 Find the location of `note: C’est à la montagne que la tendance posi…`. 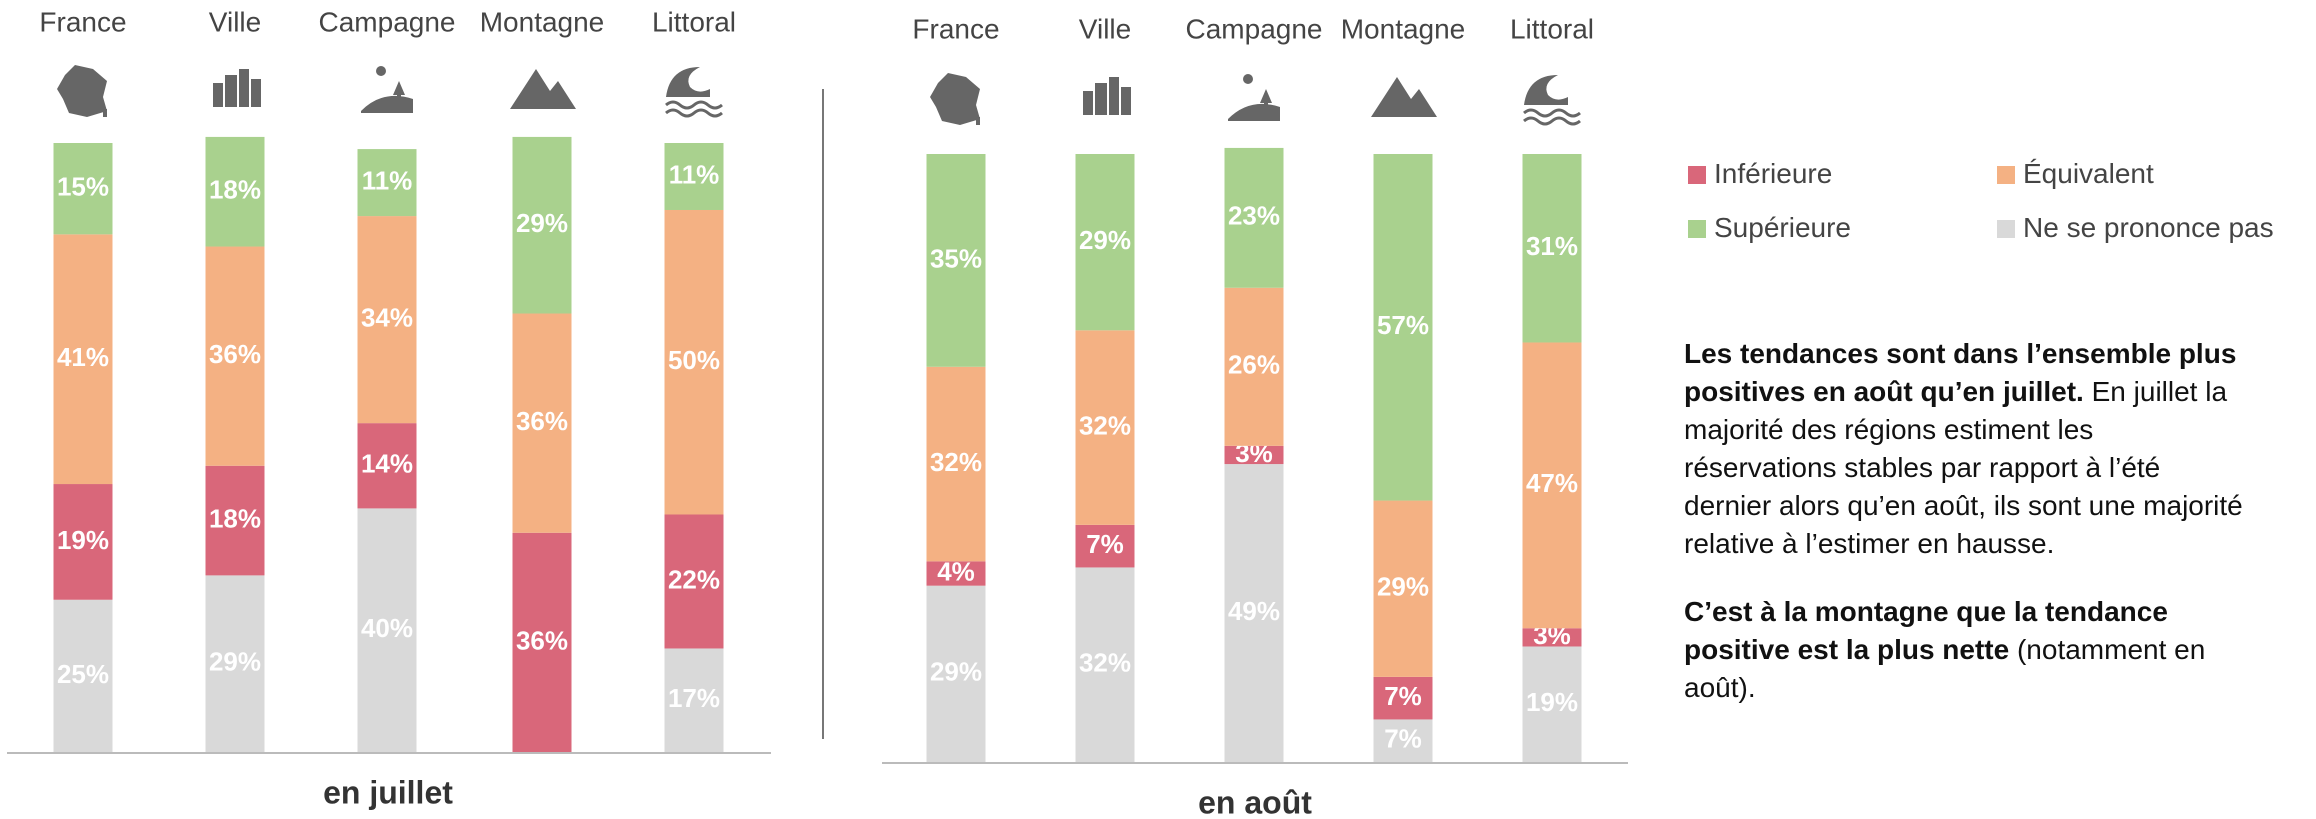

note: C’est à la montagne que la tendance posi… is located at coordinates (1964, 650).